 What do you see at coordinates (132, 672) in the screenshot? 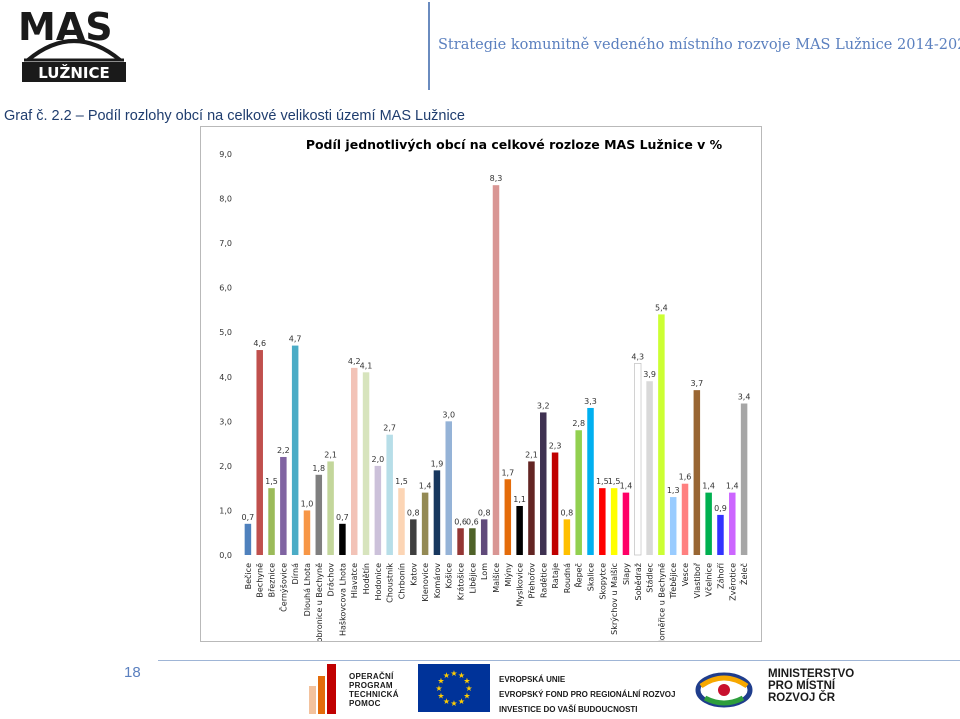
I see `page-number: 18` at bounding box center [132, 672].